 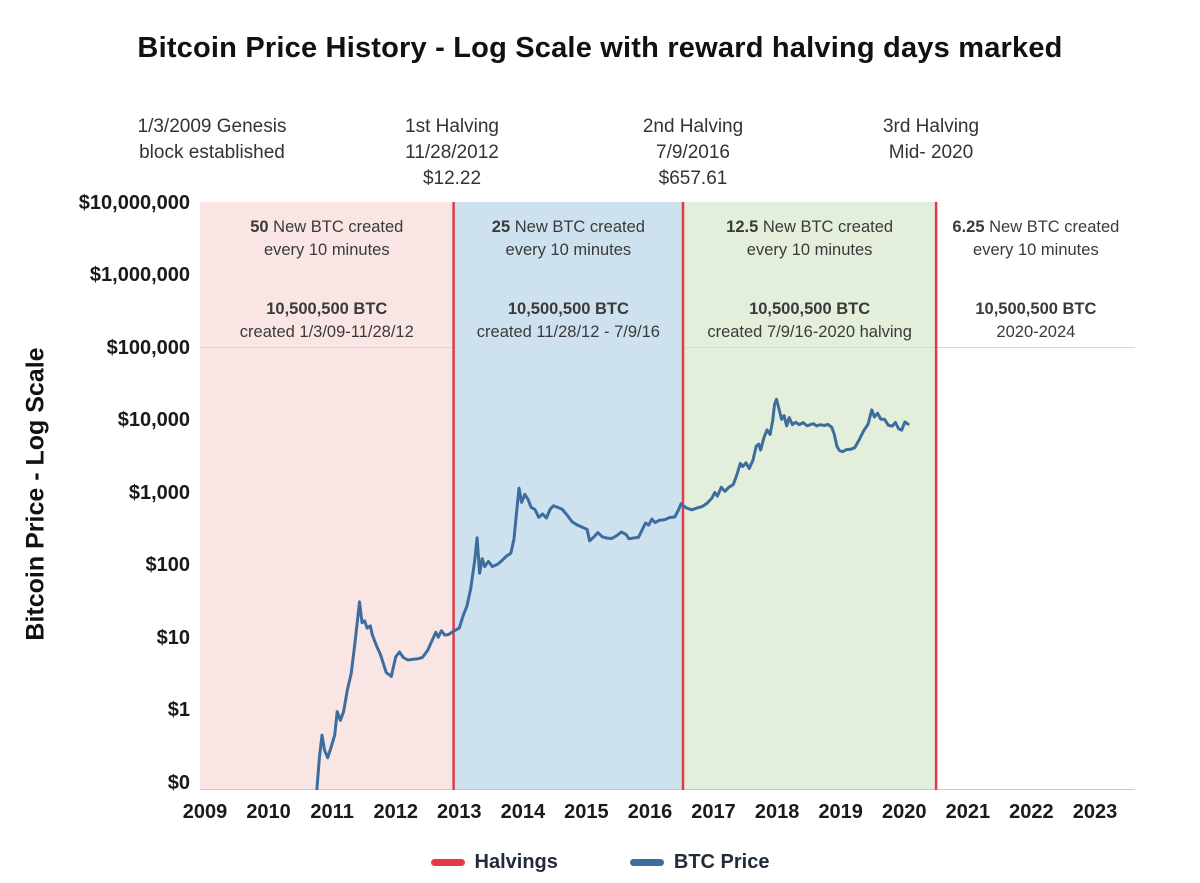 I want to click on annotation-genesis: 1/3/2009 Genesis block established, so click(x=212, y=139).